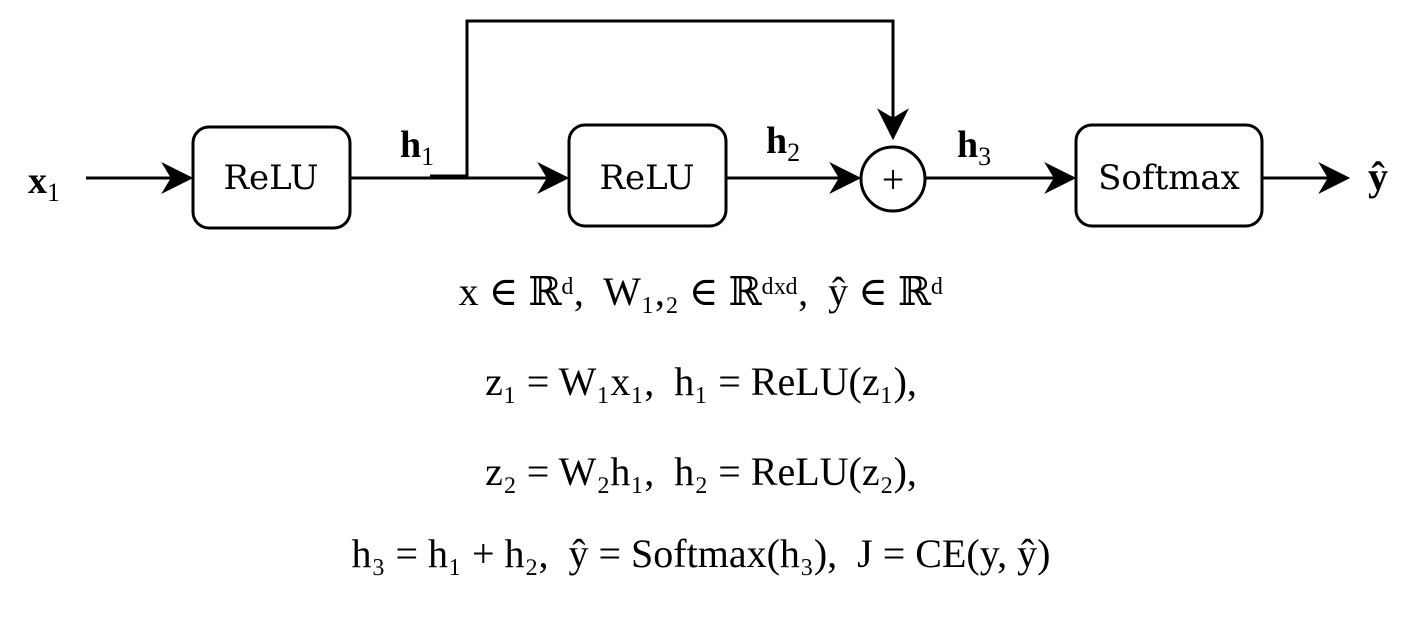 The height and width of the screenshot is (622, 1402). I want to click on h2-label: h2, so click(783, 143).